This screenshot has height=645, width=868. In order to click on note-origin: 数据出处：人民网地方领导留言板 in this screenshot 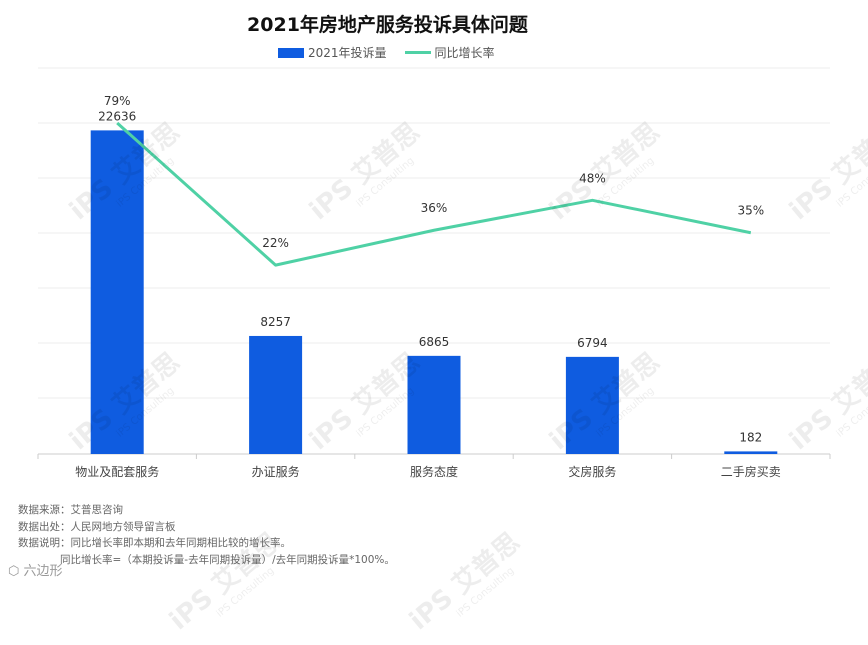, I will do `click(97, 526)`.